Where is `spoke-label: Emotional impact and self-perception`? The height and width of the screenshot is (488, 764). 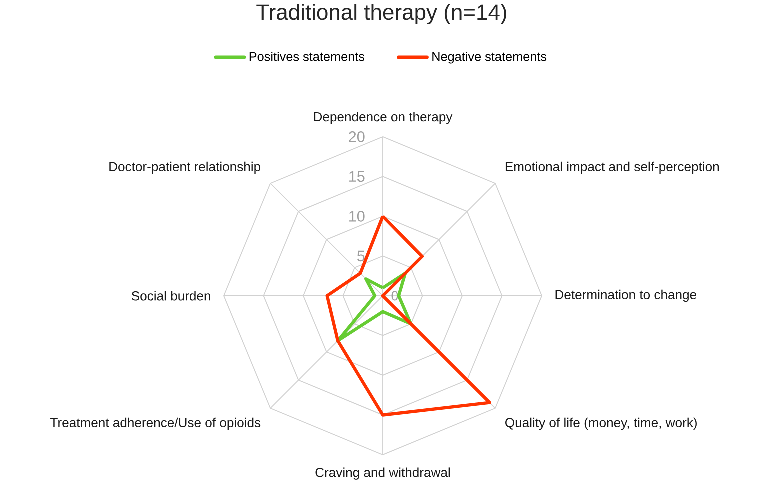
spoke-label: Emotional impact and self-perception is located at coordinates (612, 168).